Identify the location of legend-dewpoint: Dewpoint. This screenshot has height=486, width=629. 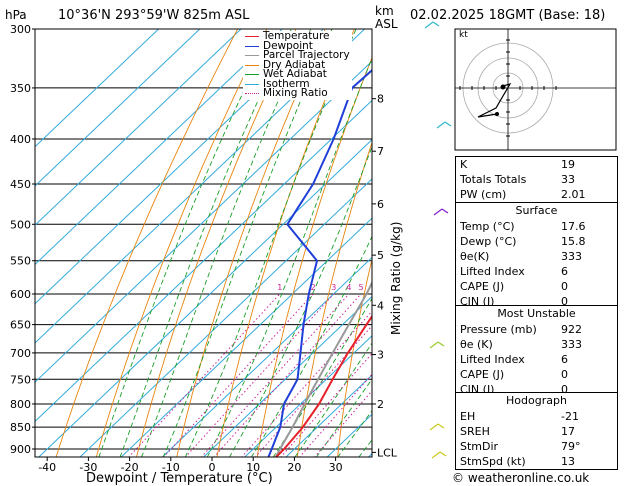
(297, 45).